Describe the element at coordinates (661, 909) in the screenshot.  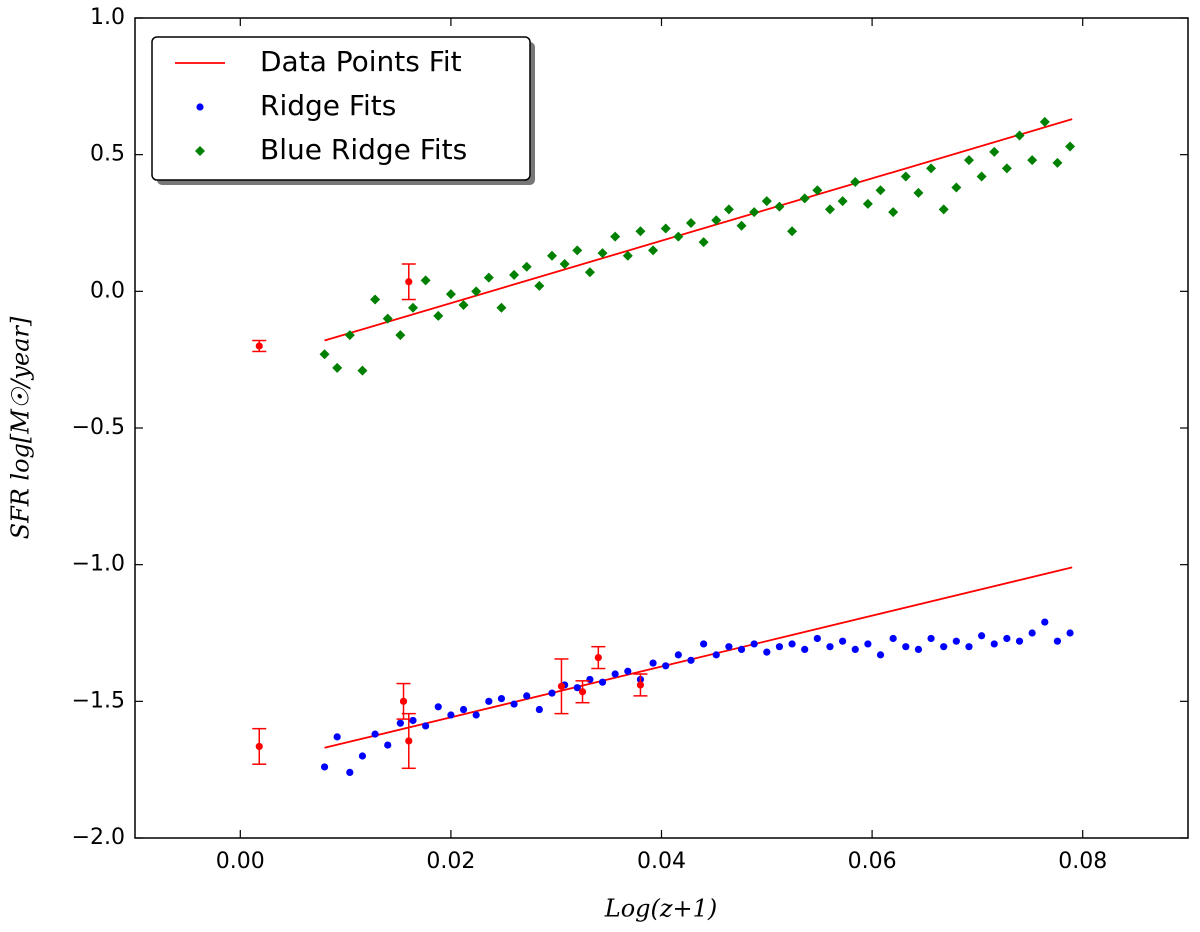
I see `x-axis-label: Log(z+1)` at that location.